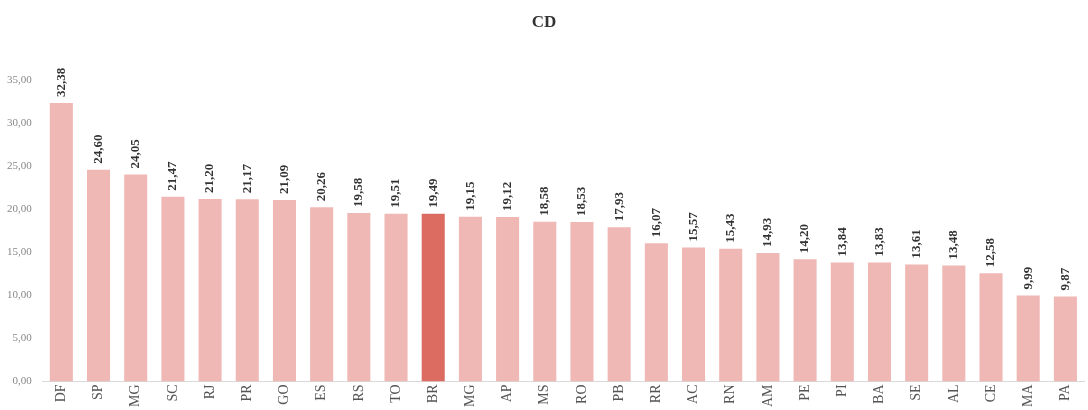  I want to click on y-tick-label: 30,00, so click(20, 122).